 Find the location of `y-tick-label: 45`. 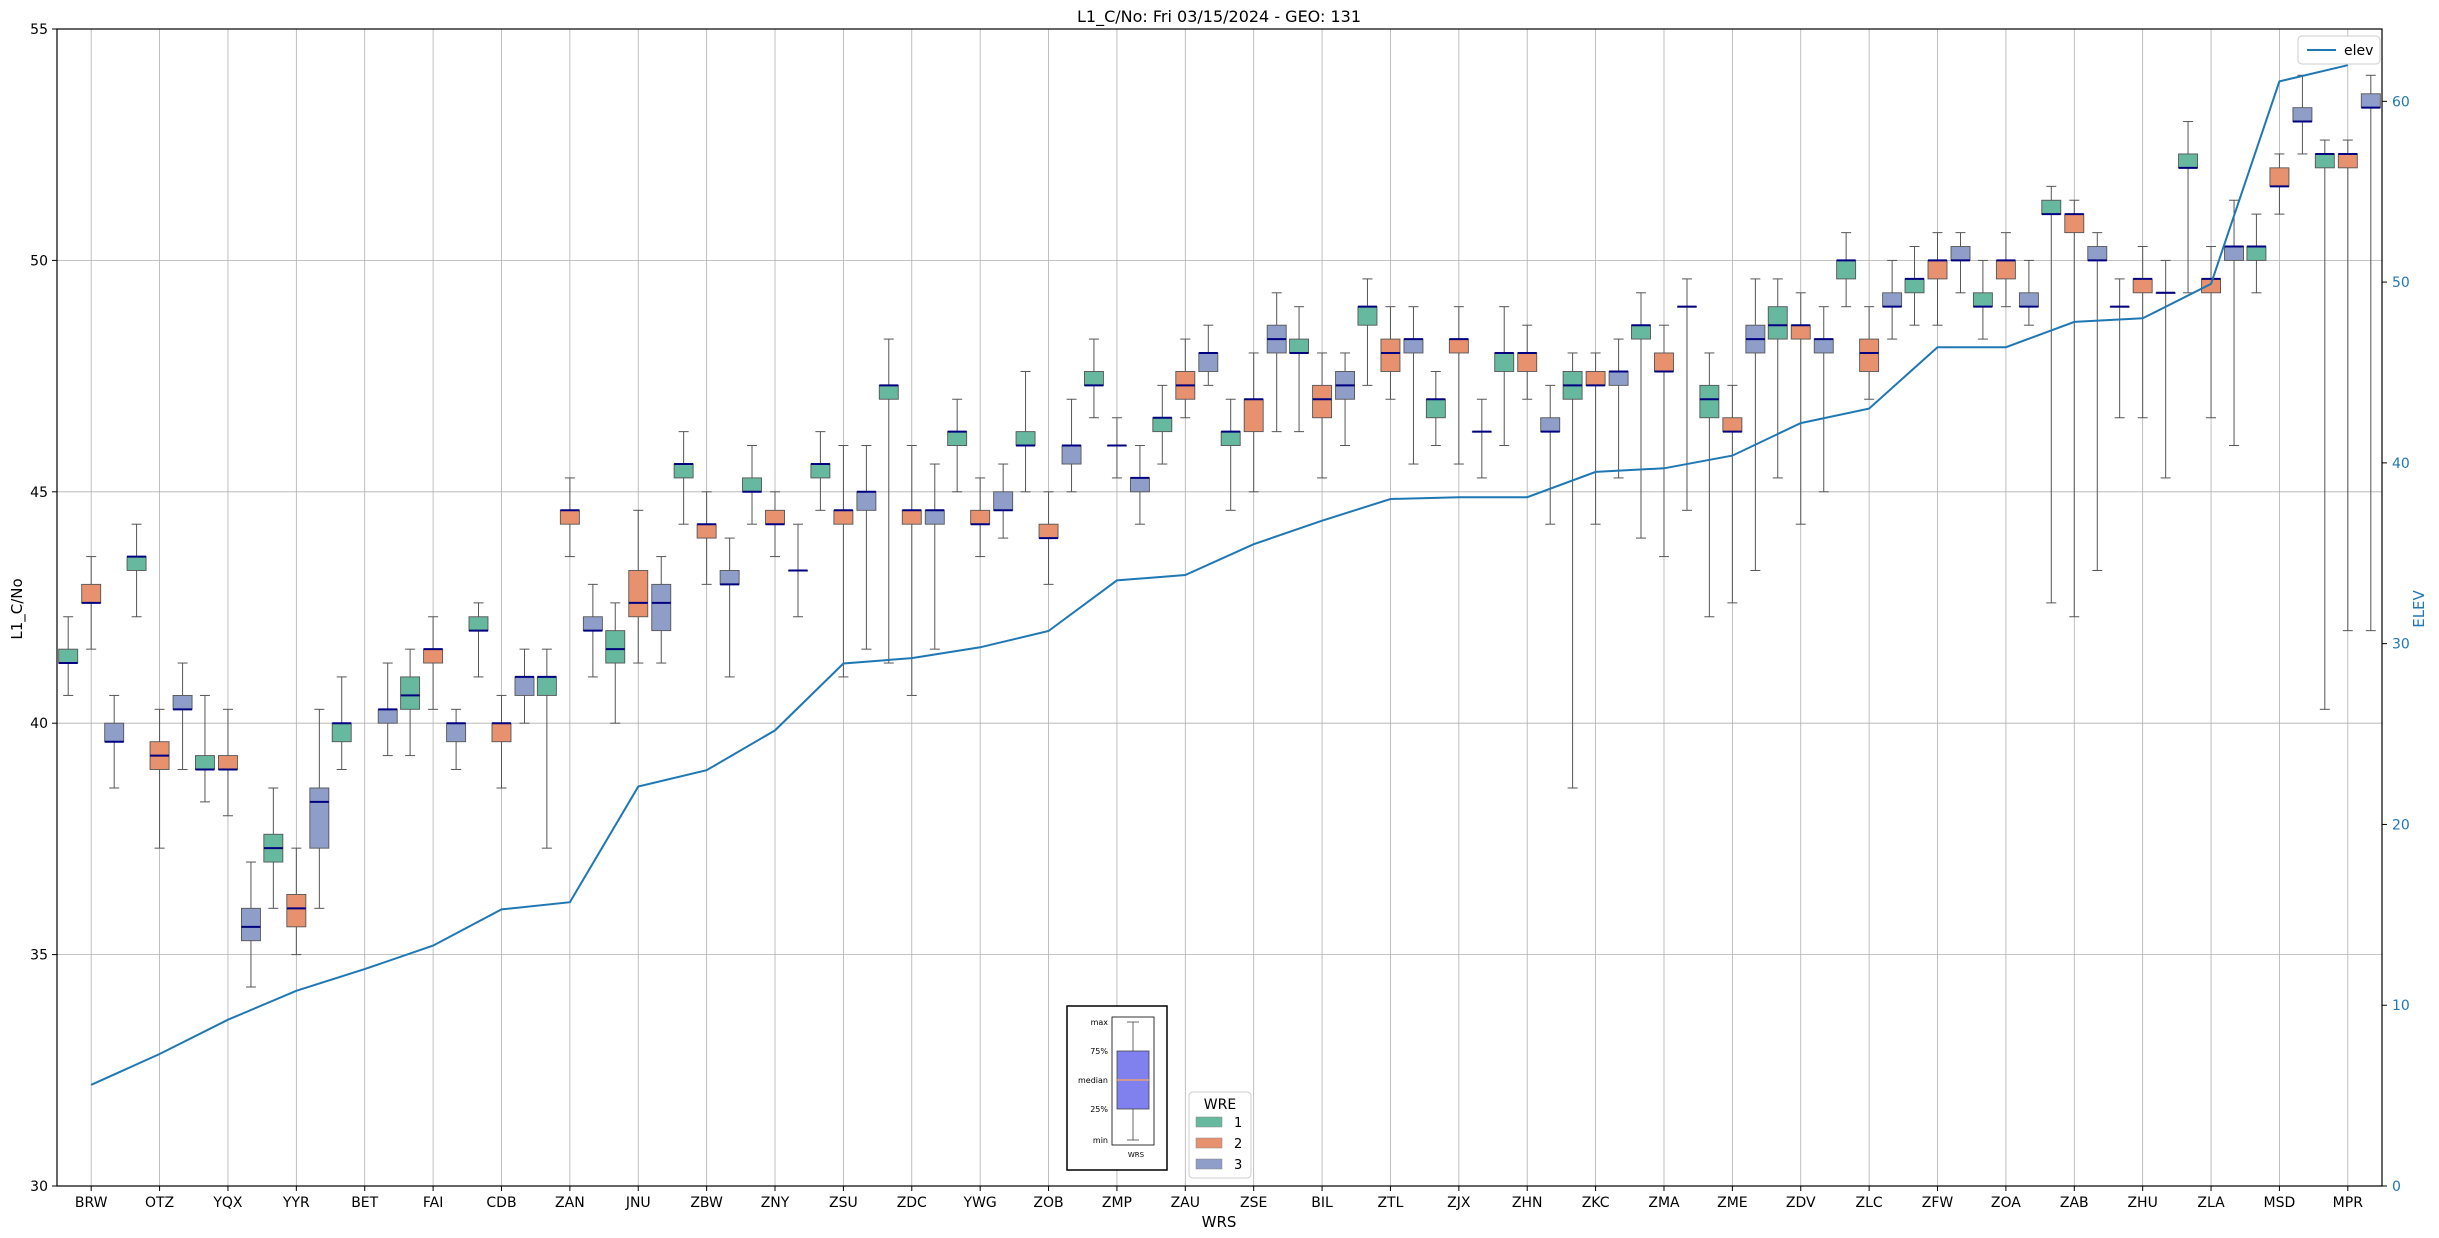

y-tick-label: 45 is located at coordinates (39, 493).